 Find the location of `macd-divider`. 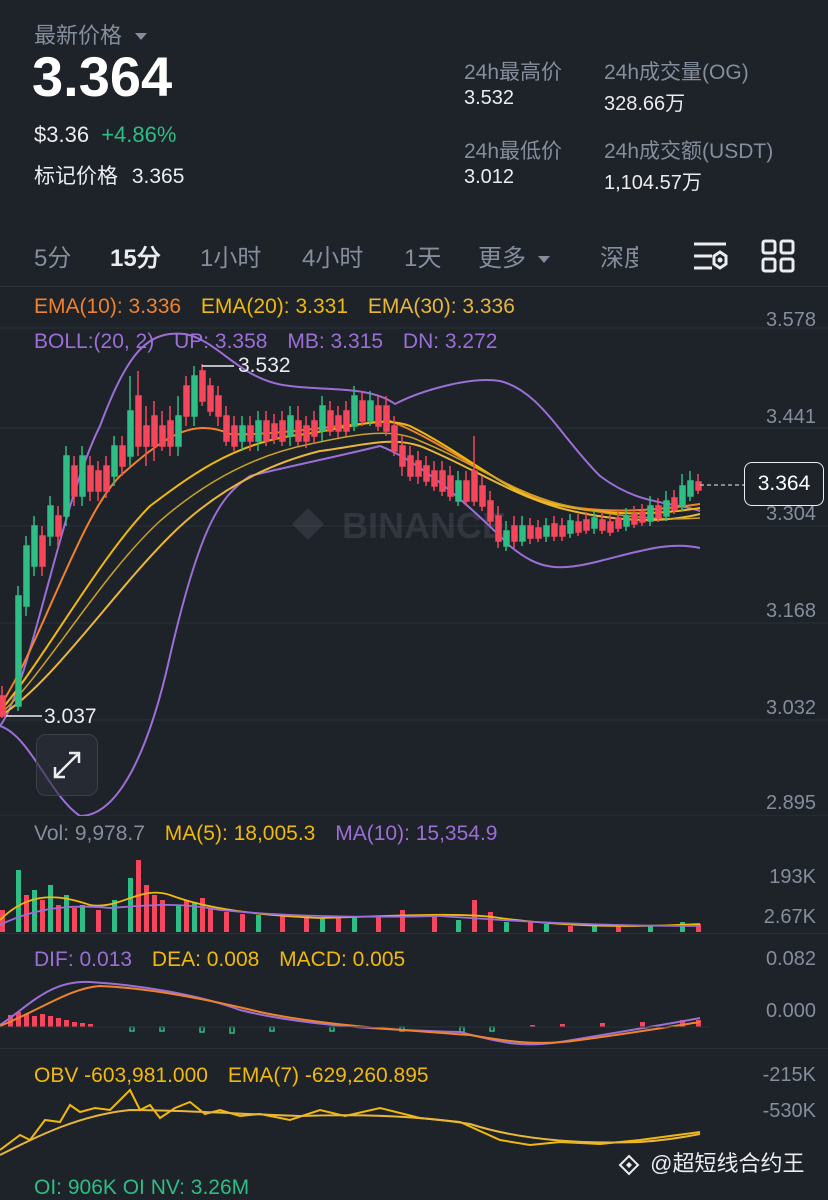

macd-divider is located at coordinates (414, 1048).